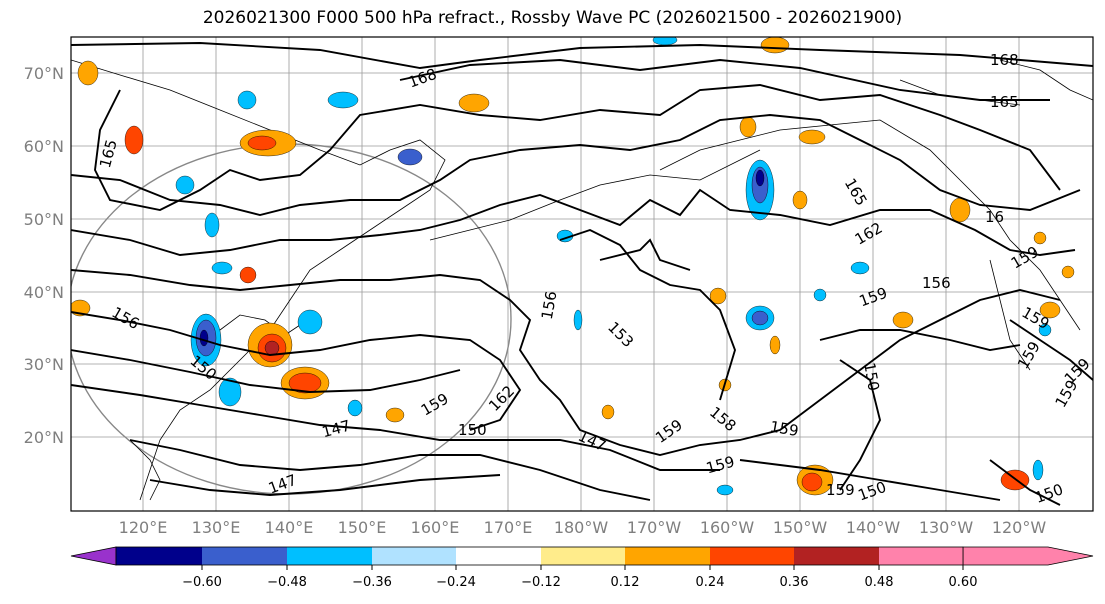 The image size is (1105, 604). I want to click on lat-label: 20°N, so click(44, 437).